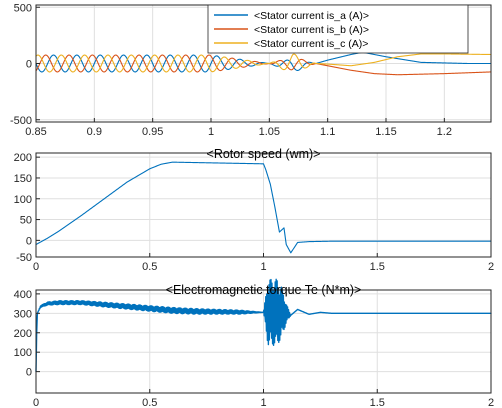 The height and width of the screenshot is (408, 502). Describe the element at coordinates (35, 132) in the screenshot. I see `x-tick-label: 0.85` at that location.